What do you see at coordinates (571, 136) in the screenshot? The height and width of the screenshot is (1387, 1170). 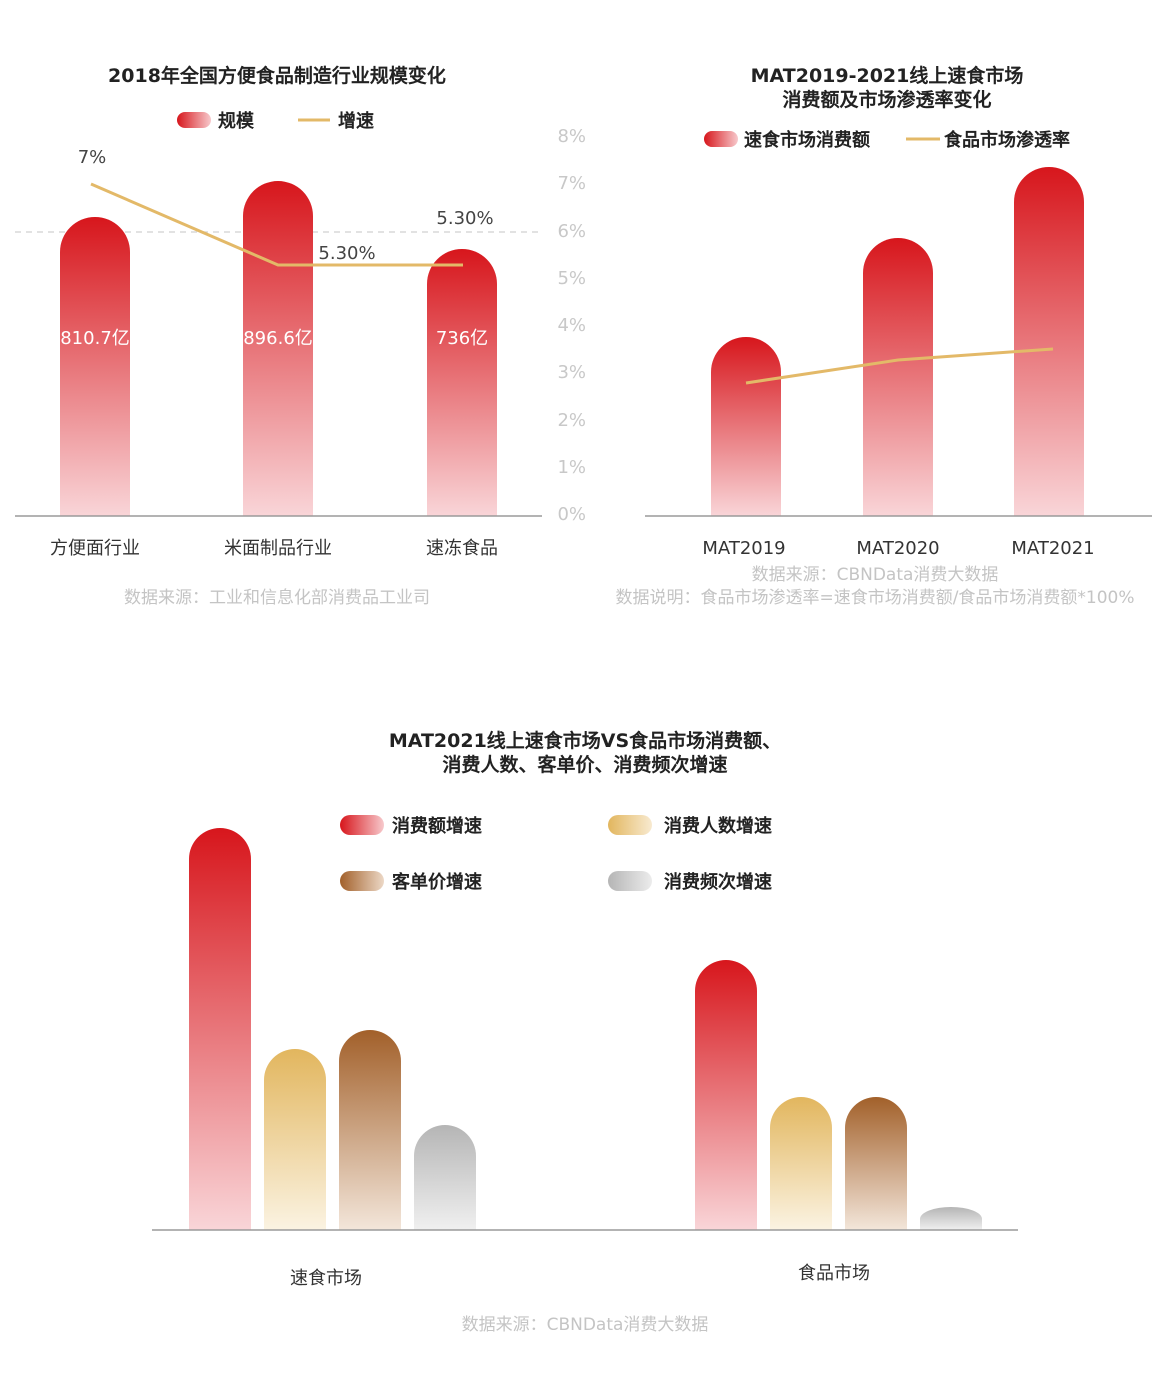 I see `y-tick-8: 8%` at bounding box center [571, 136].